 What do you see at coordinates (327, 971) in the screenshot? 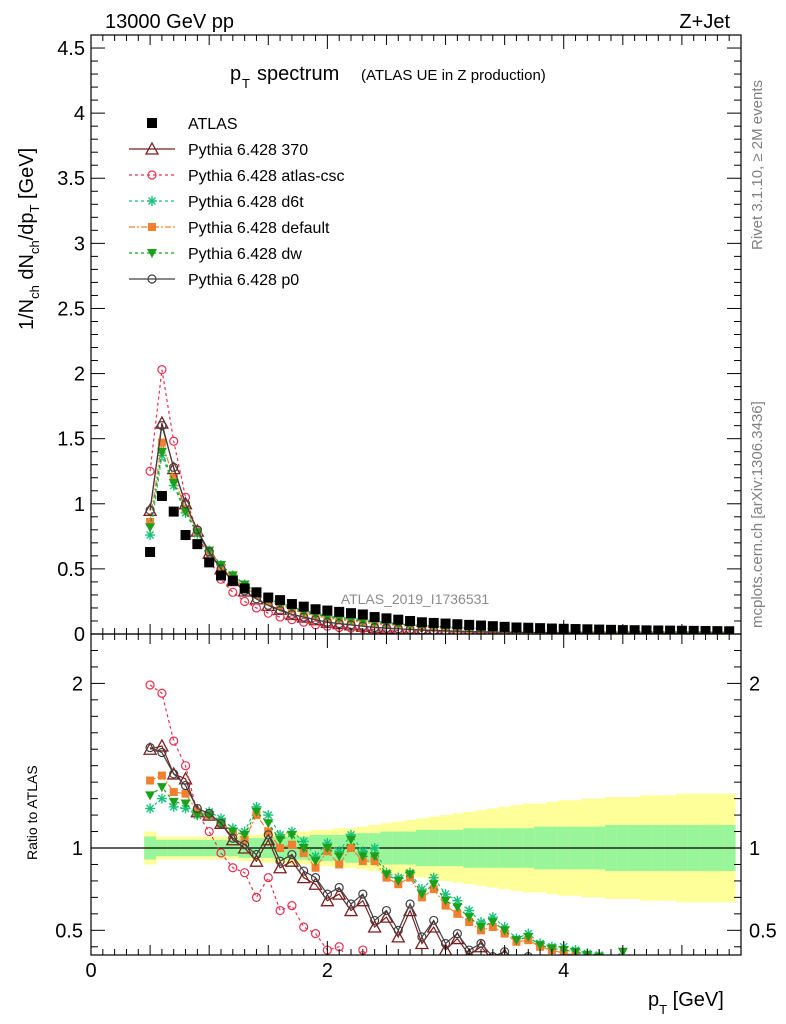
I see `x-tick-label: 2` at bounding box center [327, 971].